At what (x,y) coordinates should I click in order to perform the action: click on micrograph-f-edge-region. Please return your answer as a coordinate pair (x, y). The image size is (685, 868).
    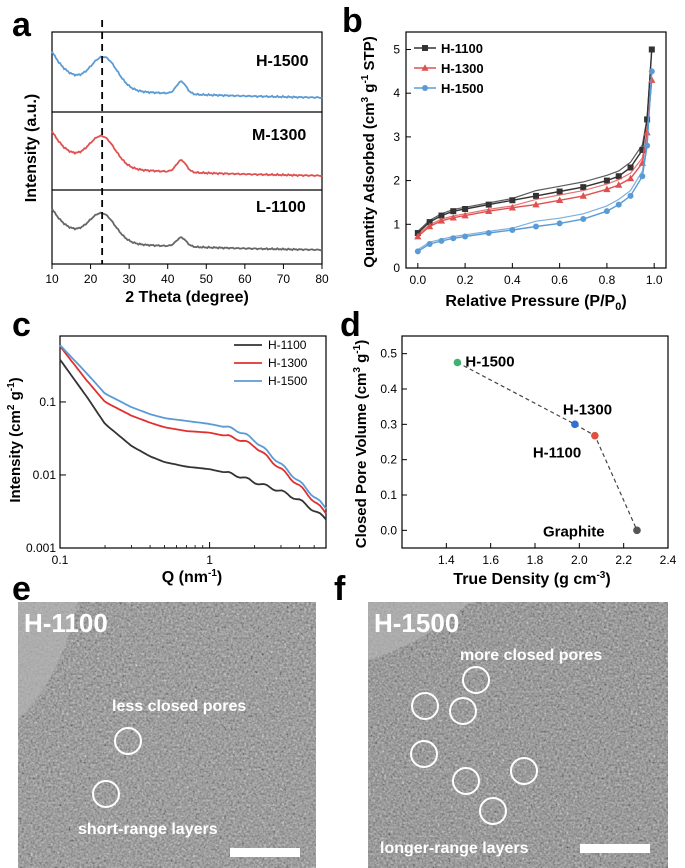
    Looking at the image, I should click on (419, 631).